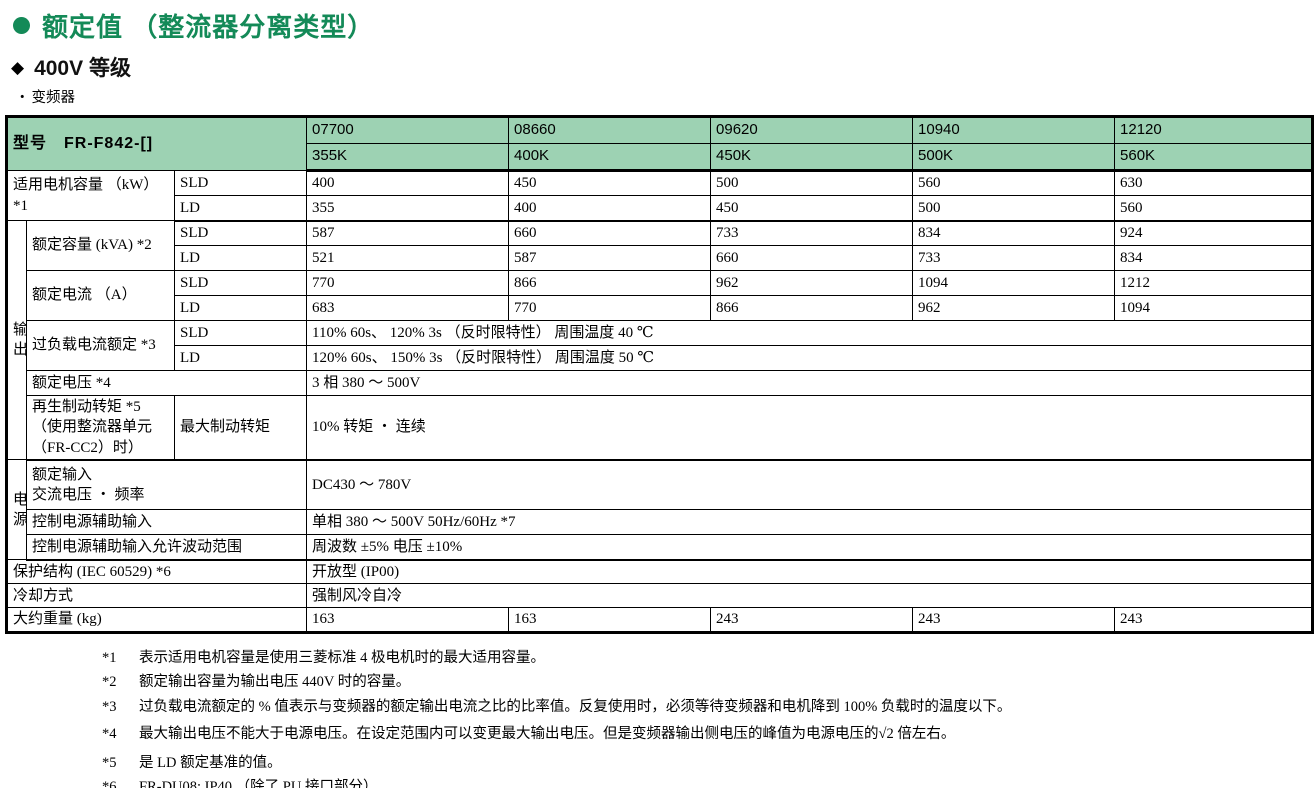 The width and height of the screenshot is (1316, 788). What do you see at coordinates (109, 682) in the screenshot?
I see `footnote-2-marker: *2` at bounding box center [109, 682].